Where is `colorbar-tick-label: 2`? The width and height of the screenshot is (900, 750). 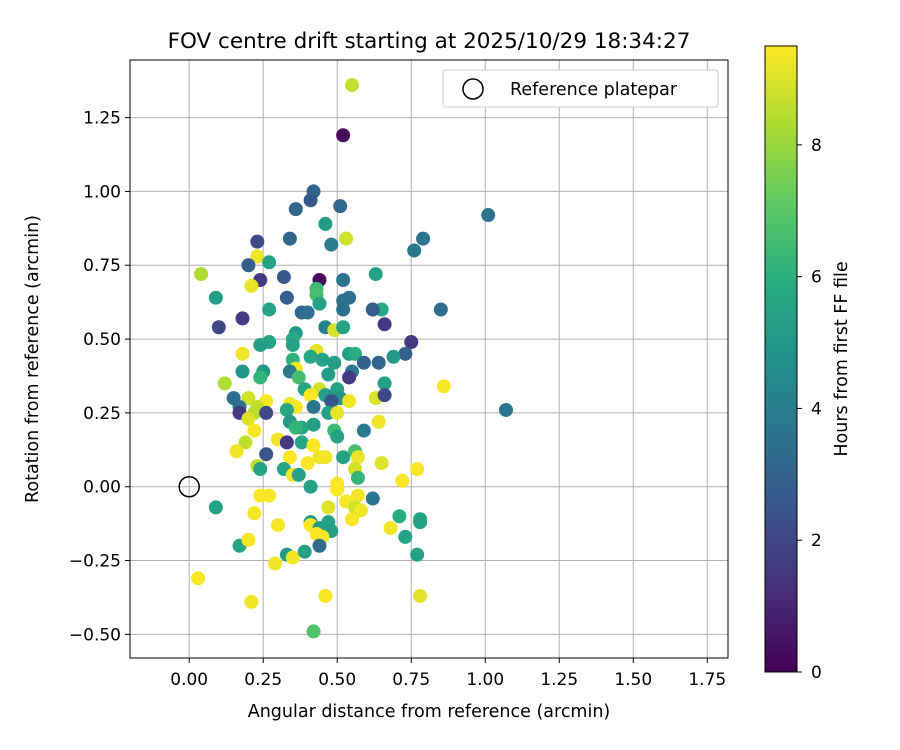 colorbar-tick-label: 2 is located at coordinates (816, 541).